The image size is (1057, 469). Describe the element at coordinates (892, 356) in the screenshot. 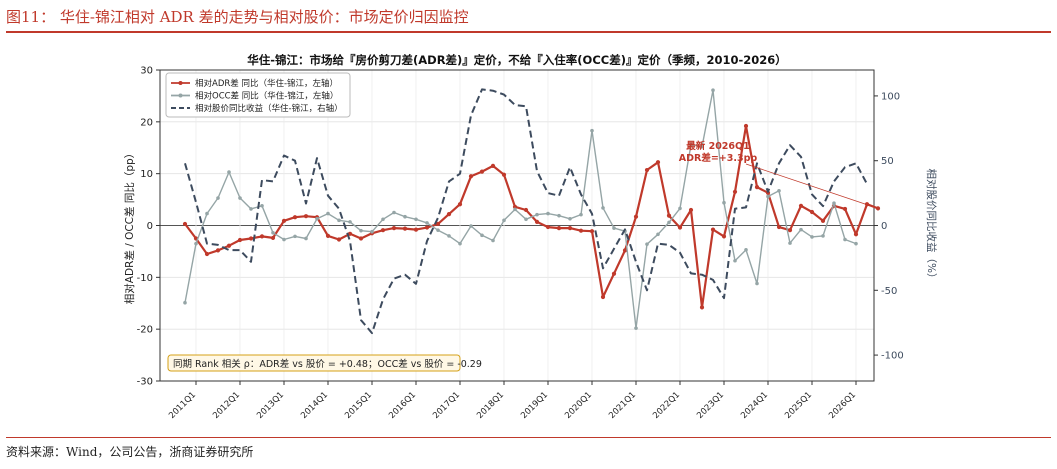

I see `y2-tick-label: -100` at that location.